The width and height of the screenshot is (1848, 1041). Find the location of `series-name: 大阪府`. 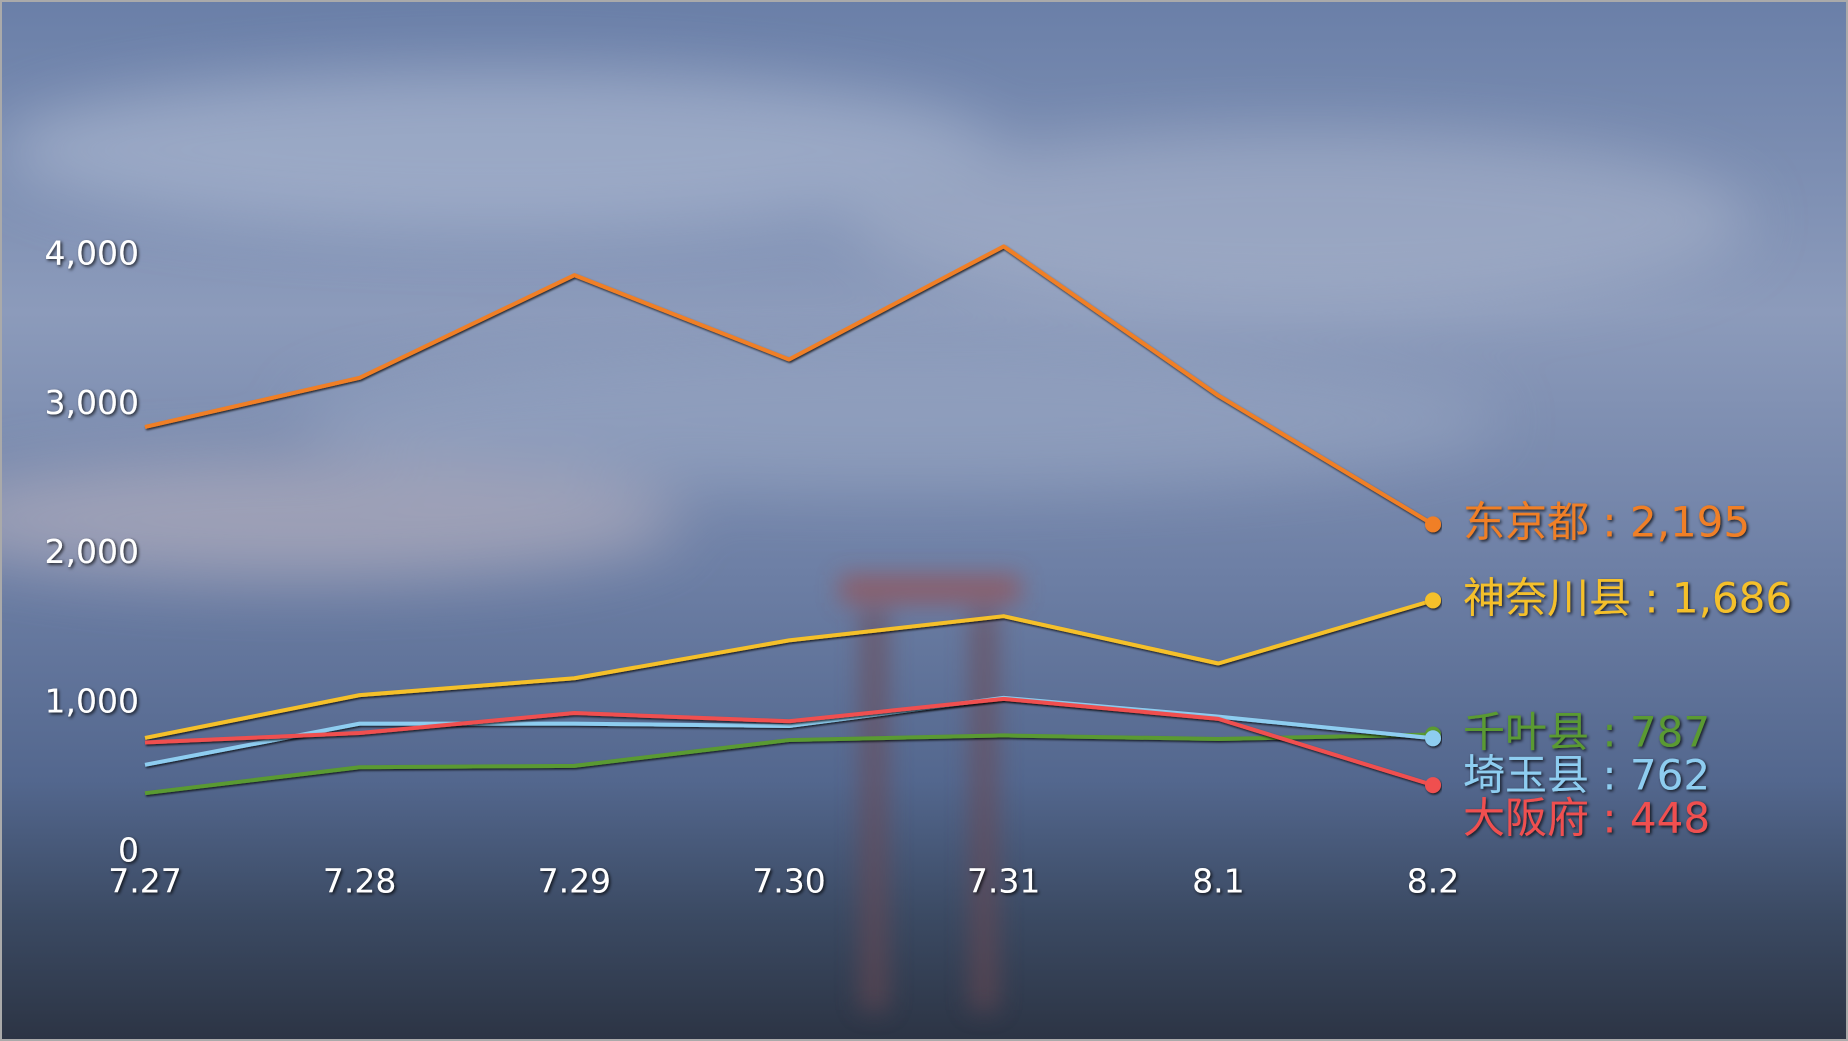

series-name: 大阪府 is located at coordinates (1526, 817).